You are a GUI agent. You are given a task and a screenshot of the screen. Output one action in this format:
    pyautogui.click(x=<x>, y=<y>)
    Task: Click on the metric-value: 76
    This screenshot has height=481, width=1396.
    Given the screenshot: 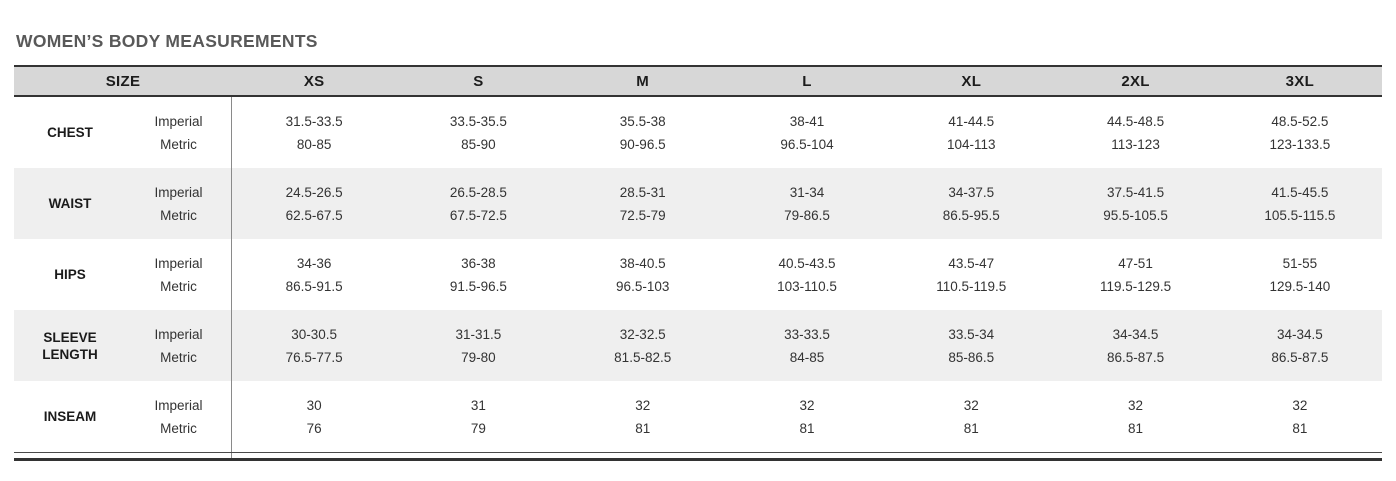 What is the action you would take?
    pyautogui.click(x=314, y=428)
    